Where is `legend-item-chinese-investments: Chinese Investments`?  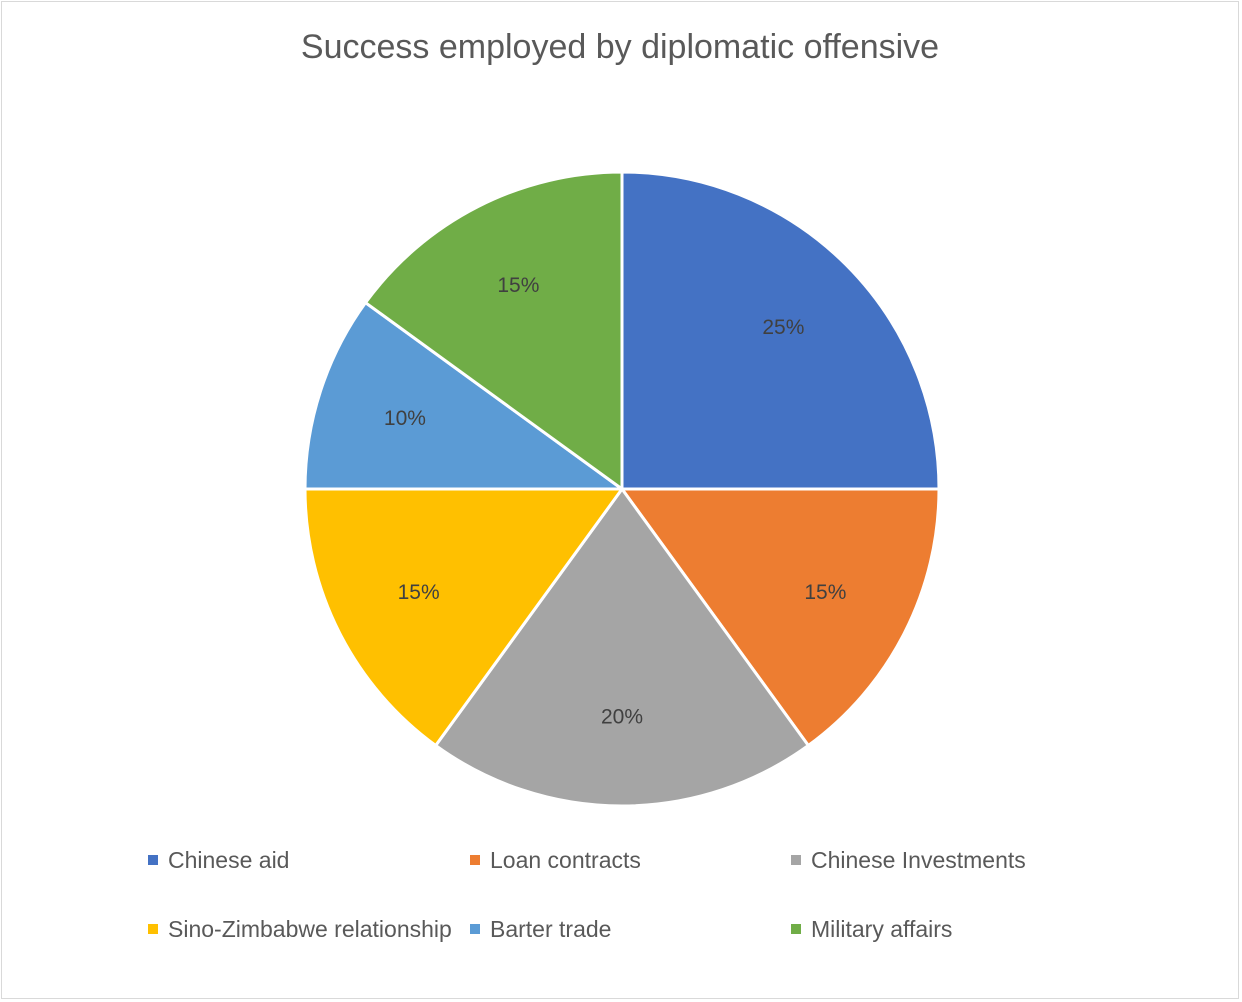 legend-item-chinese-investments: Chinese Investments is located at coordinates (908, 860).